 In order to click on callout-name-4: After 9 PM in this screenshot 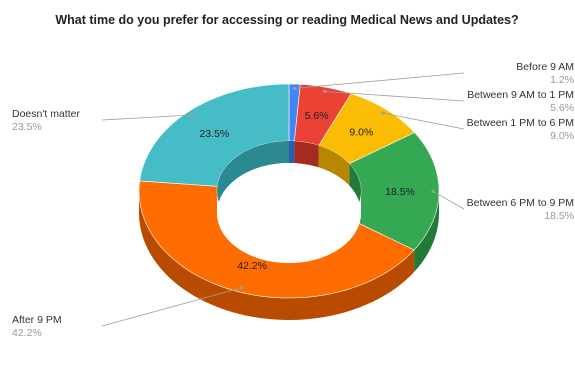, I will do `click(37, 320)`.